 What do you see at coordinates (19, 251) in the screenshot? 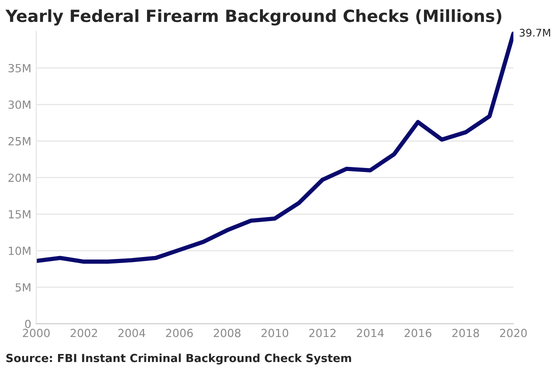
I see `y-tick-label: 10M` at bounding box center [19, 251].